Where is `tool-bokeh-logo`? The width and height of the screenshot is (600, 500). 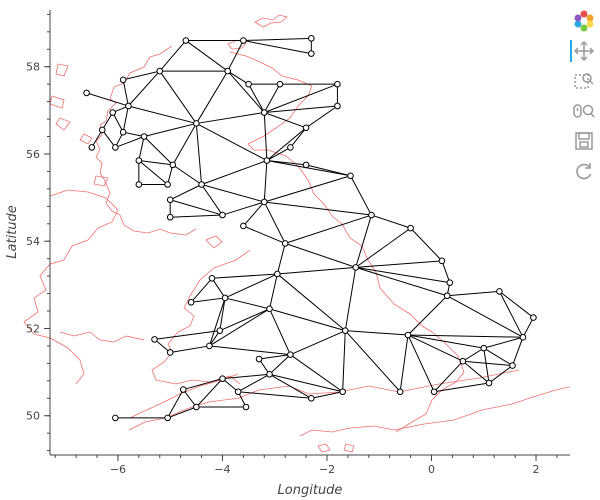 tool-bokeh-logo is located at coordinates (584, 21).